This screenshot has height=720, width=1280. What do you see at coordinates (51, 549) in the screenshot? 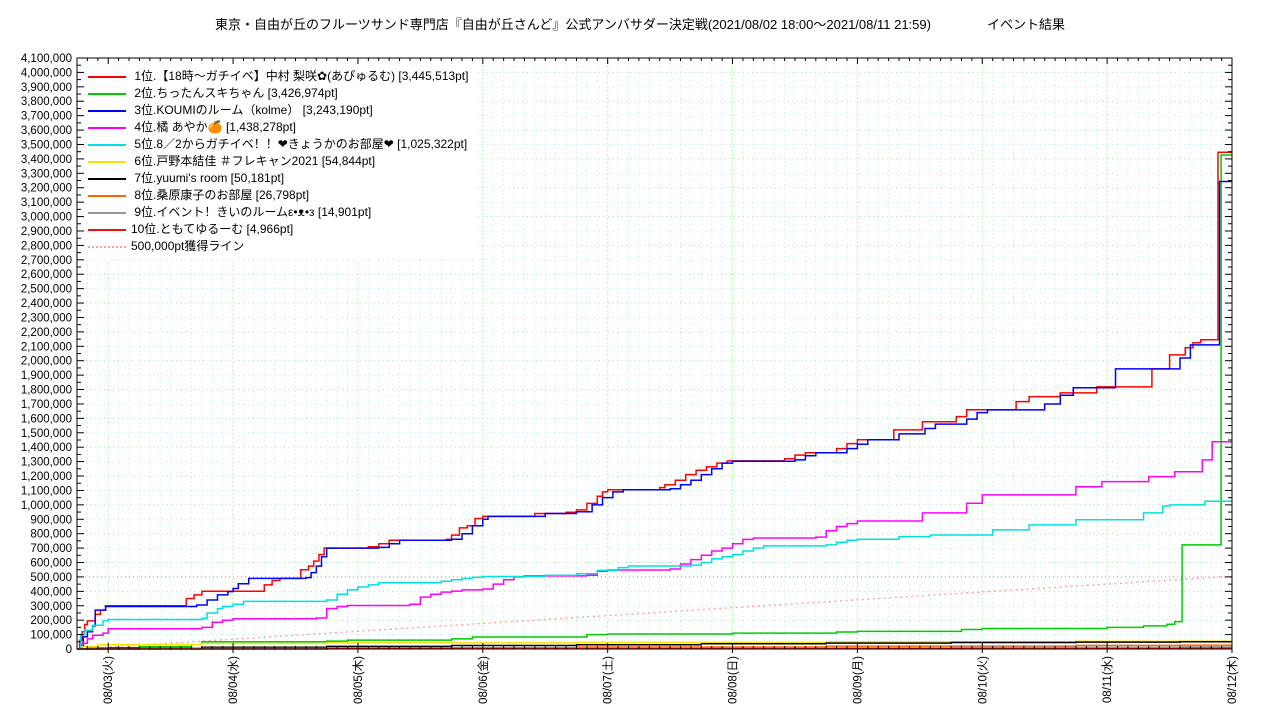
I see `y-tick-label: 700,000` at bounding box center [51, 549].